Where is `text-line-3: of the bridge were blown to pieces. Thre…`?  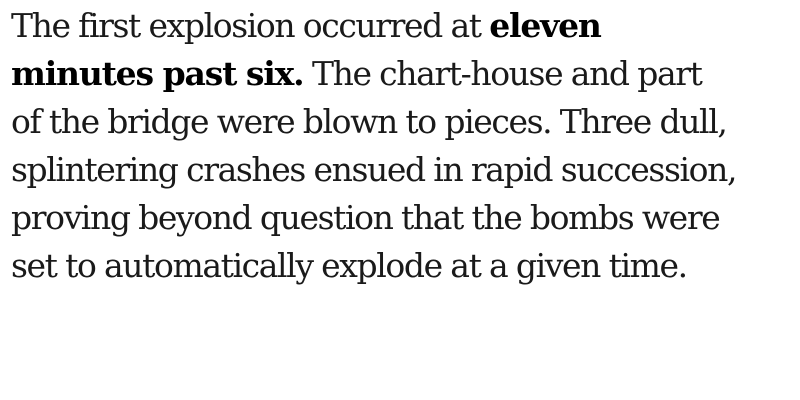
text-line-3: of the bridge were blown to pieces. Thre… is located at coordinates (369, 121).